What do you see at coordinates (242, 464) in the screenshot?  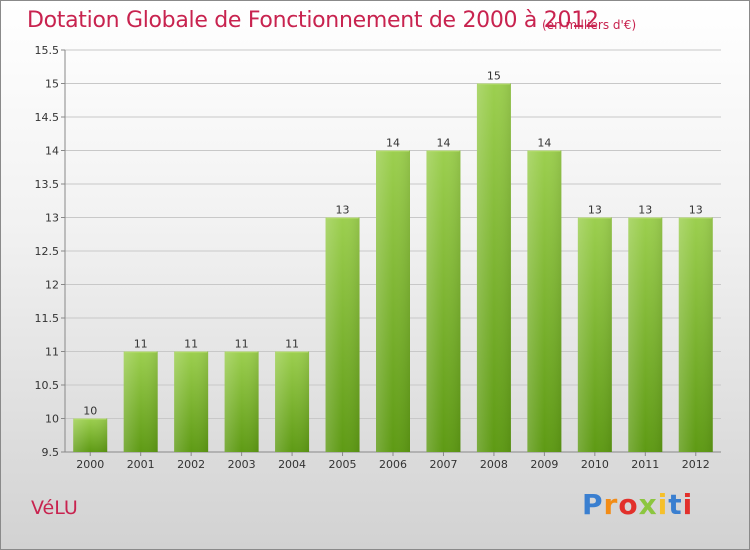 I see `x-tick-label: 2003` at bounding box center [242, 464].